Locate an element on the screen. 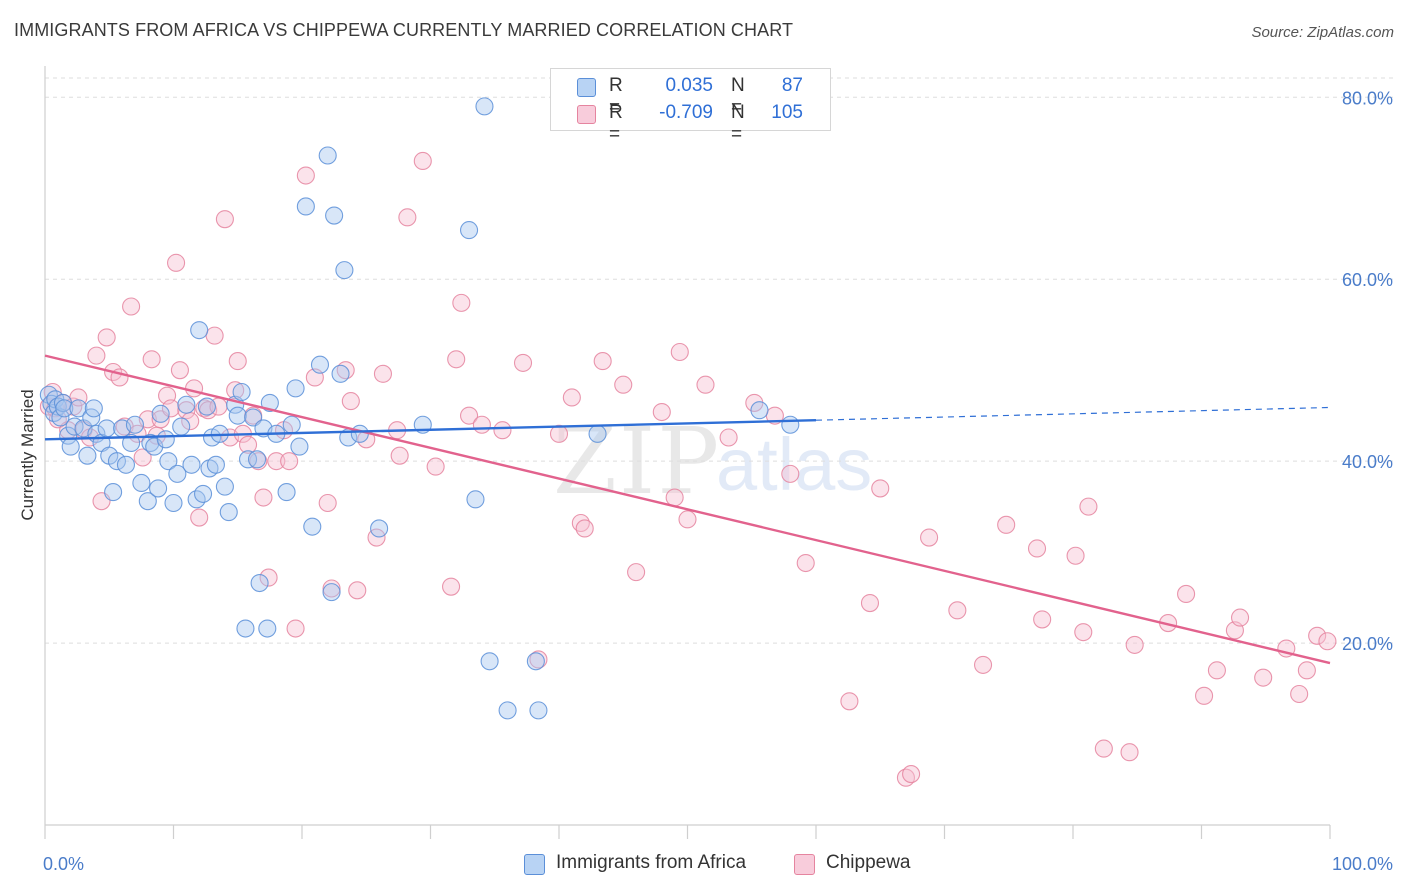 The width and height of the screenshot is (1406, 892). legend-r-label: R = is located at coordinates (616, 96).